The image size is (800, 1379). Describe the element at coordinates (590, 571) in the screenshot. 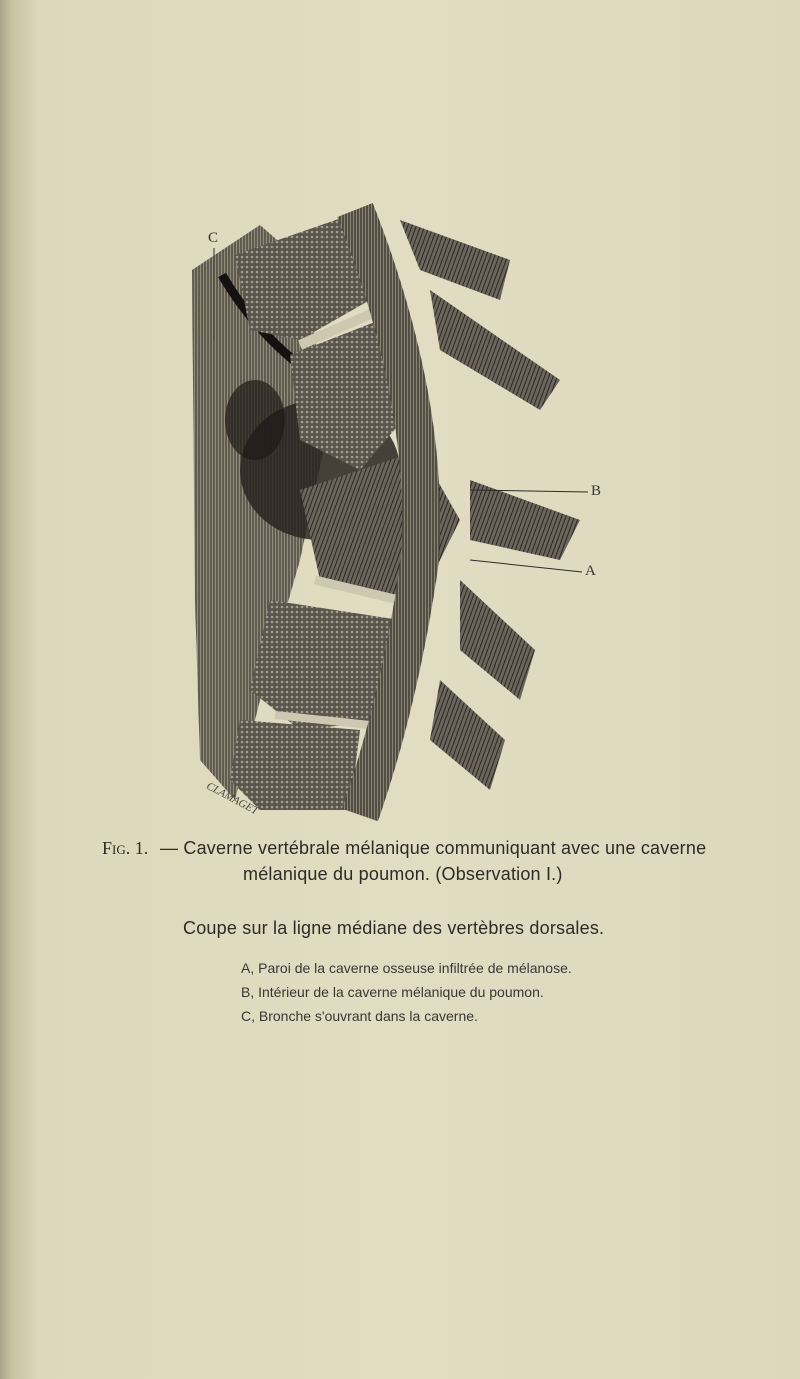

I see `label-a: A` at that location.